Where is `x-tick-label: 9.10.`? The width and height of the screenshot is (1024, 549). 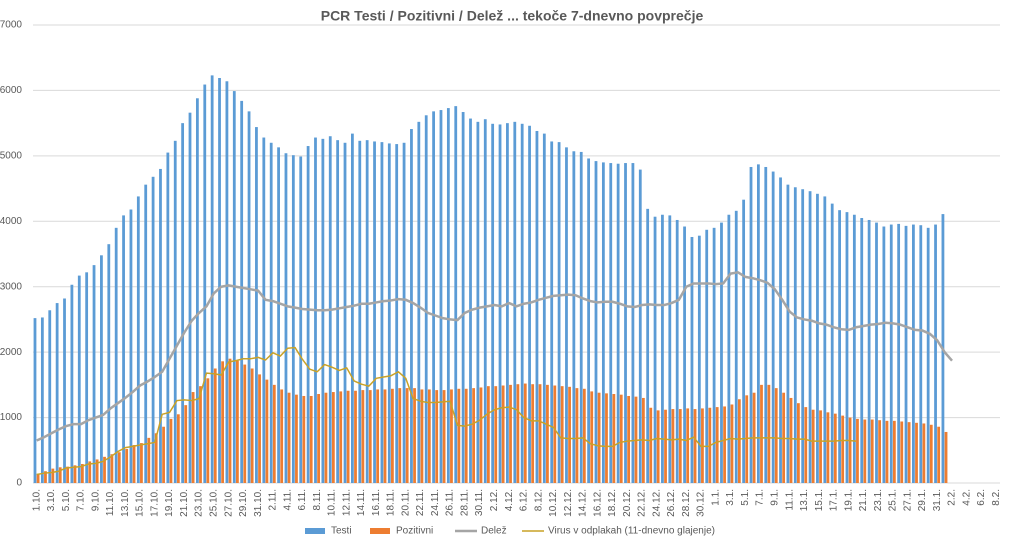
x-tick-label: 9.10. is located at coordinates (95, 500).